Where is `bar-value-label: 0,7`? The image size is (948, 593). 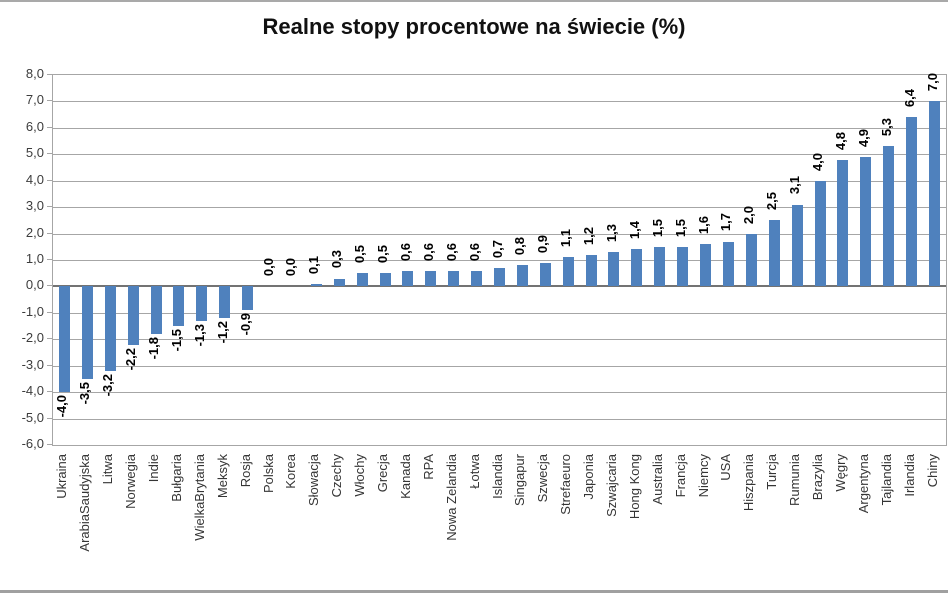 bar-value-label: 0,7 is located at coordinates (497, 248).